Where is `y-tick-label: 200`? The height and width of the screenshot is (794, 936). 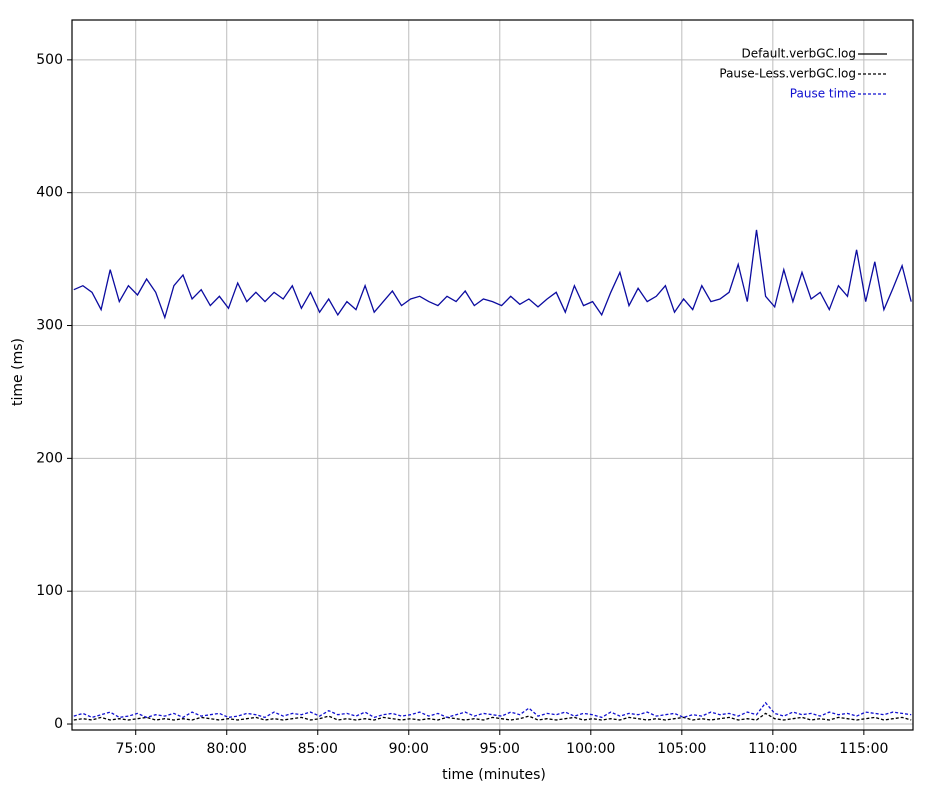 y-tick-label: 200 is located at coordinates (49, 458).